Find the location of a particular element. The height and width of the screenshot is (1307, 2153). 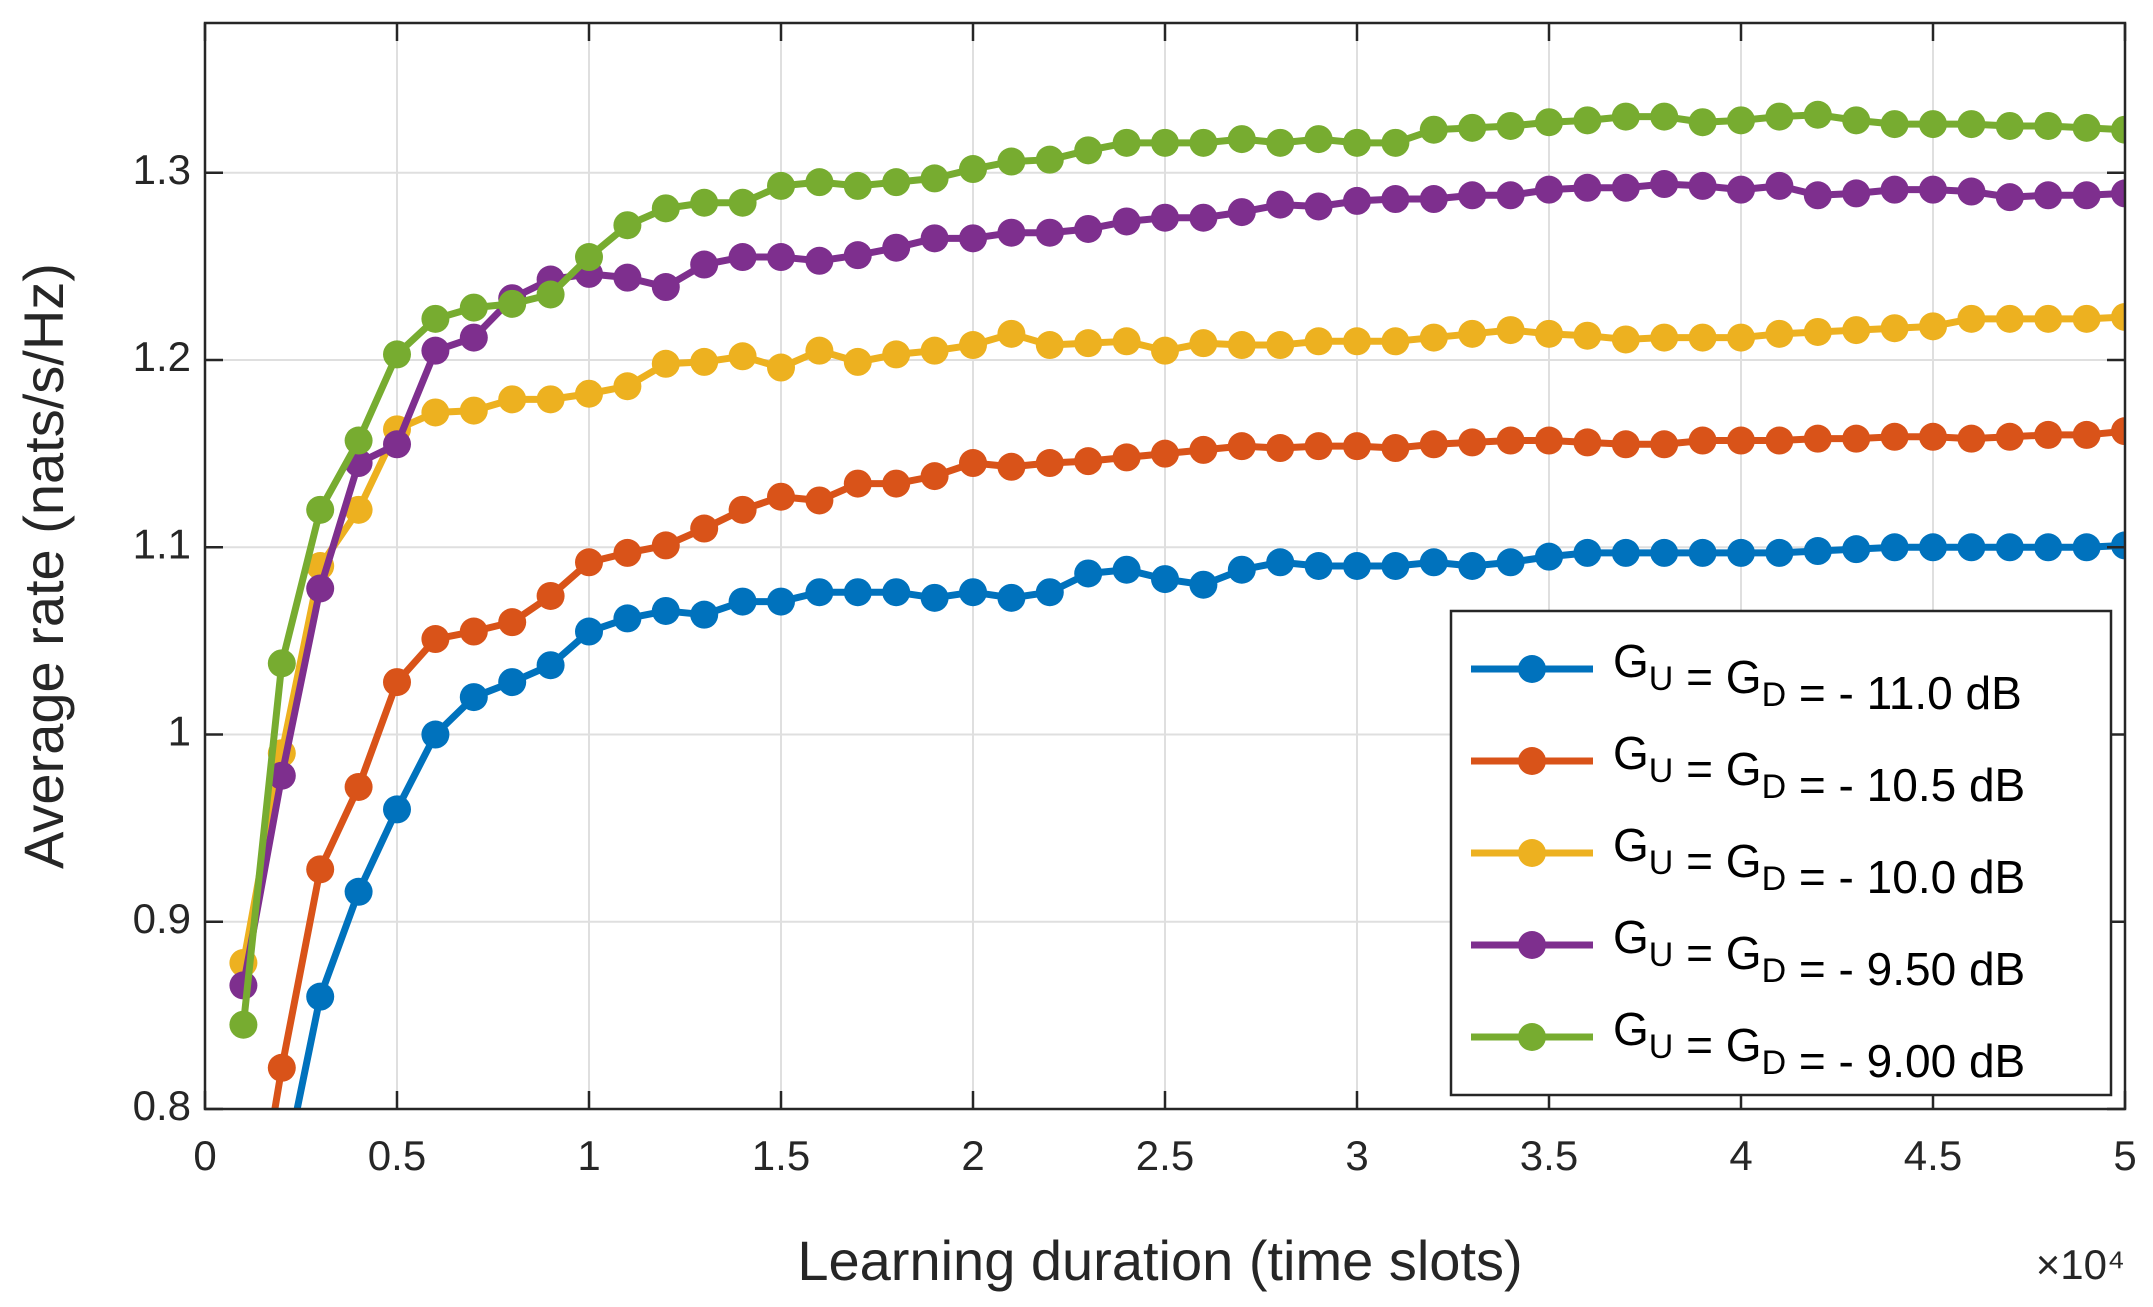

x-tick-label: 0 is located at coordinates (204, 1155).